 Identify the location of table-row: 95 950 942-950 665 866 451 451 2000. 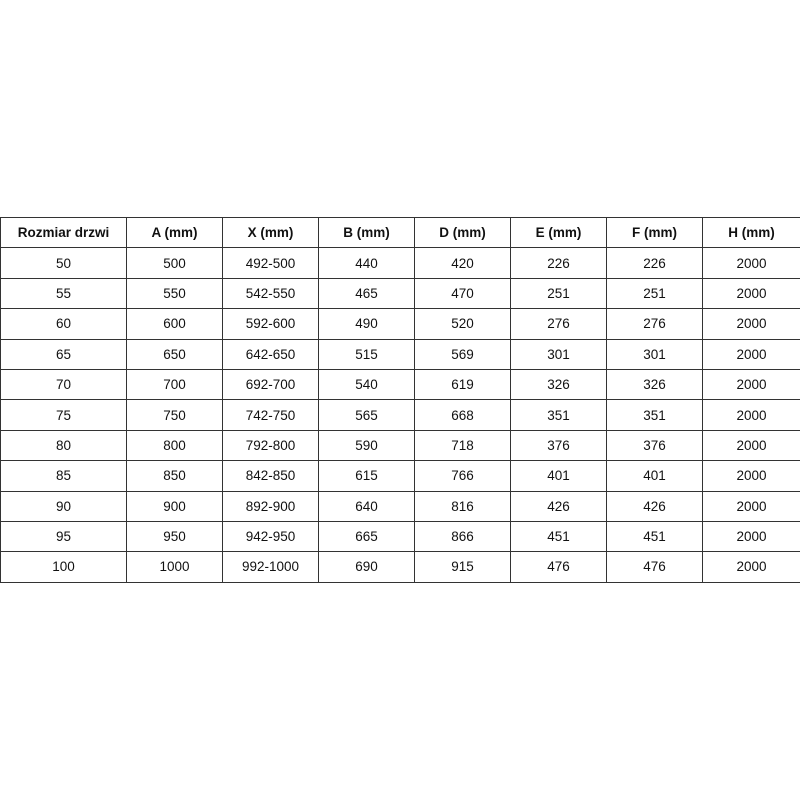
(400, 536).